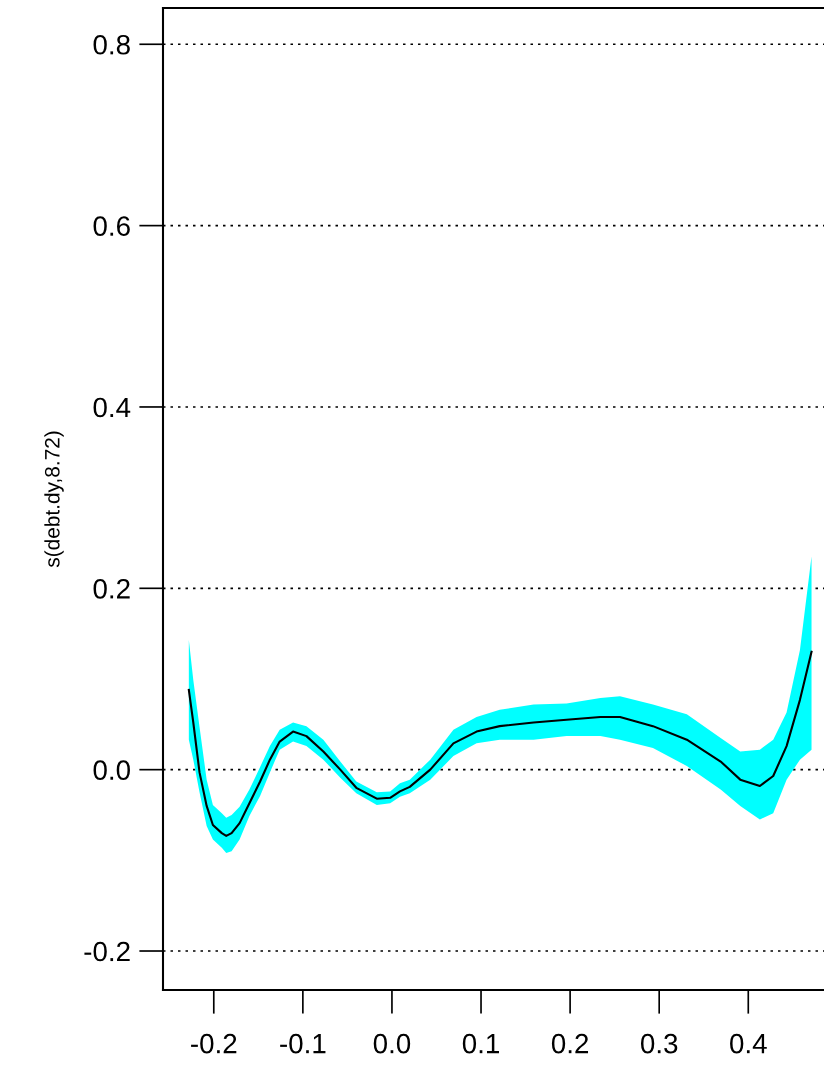  I want to click on x-tick-label: -0.1, so click(303, 1043).